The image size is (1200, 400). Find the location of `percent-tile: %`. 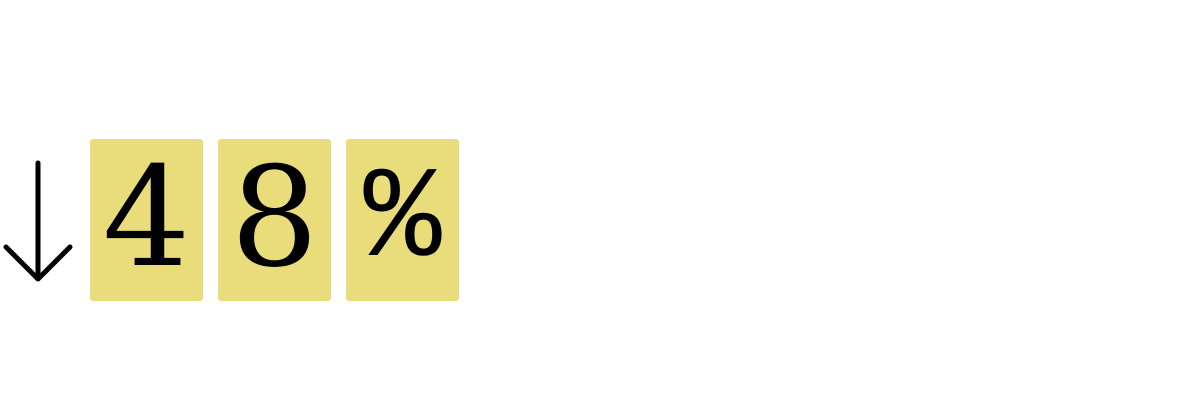

percent-tile: % is located at coordinates (402, 220).